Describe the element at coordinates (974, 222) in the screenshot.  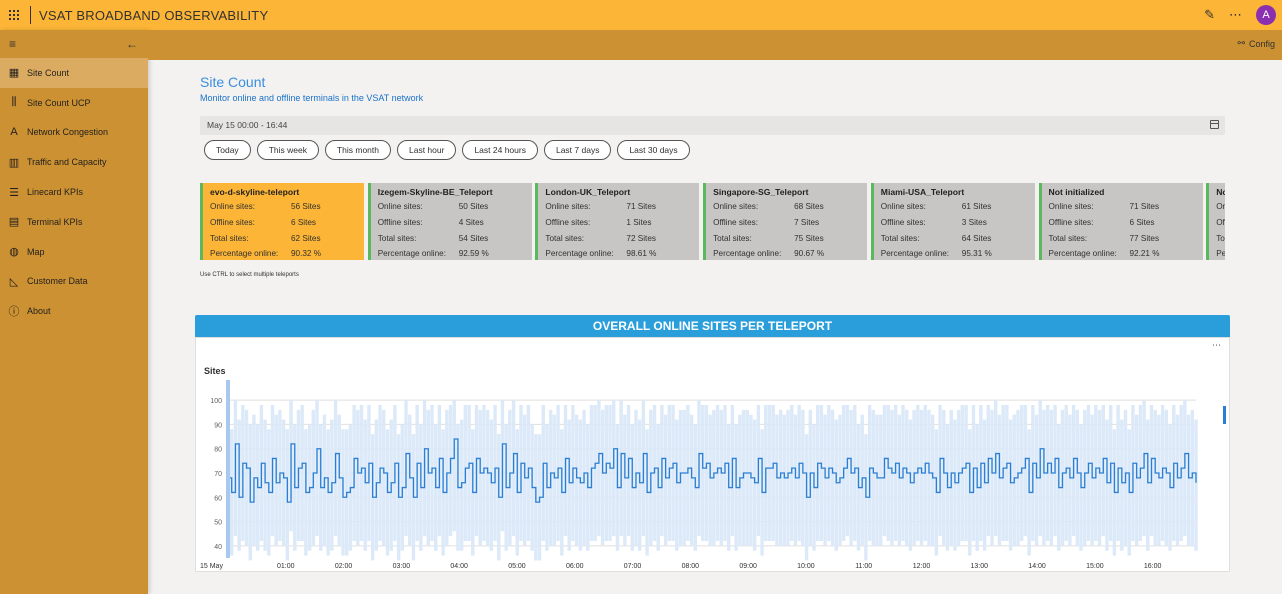
I see `stat-value: 3 Sites` at that location.